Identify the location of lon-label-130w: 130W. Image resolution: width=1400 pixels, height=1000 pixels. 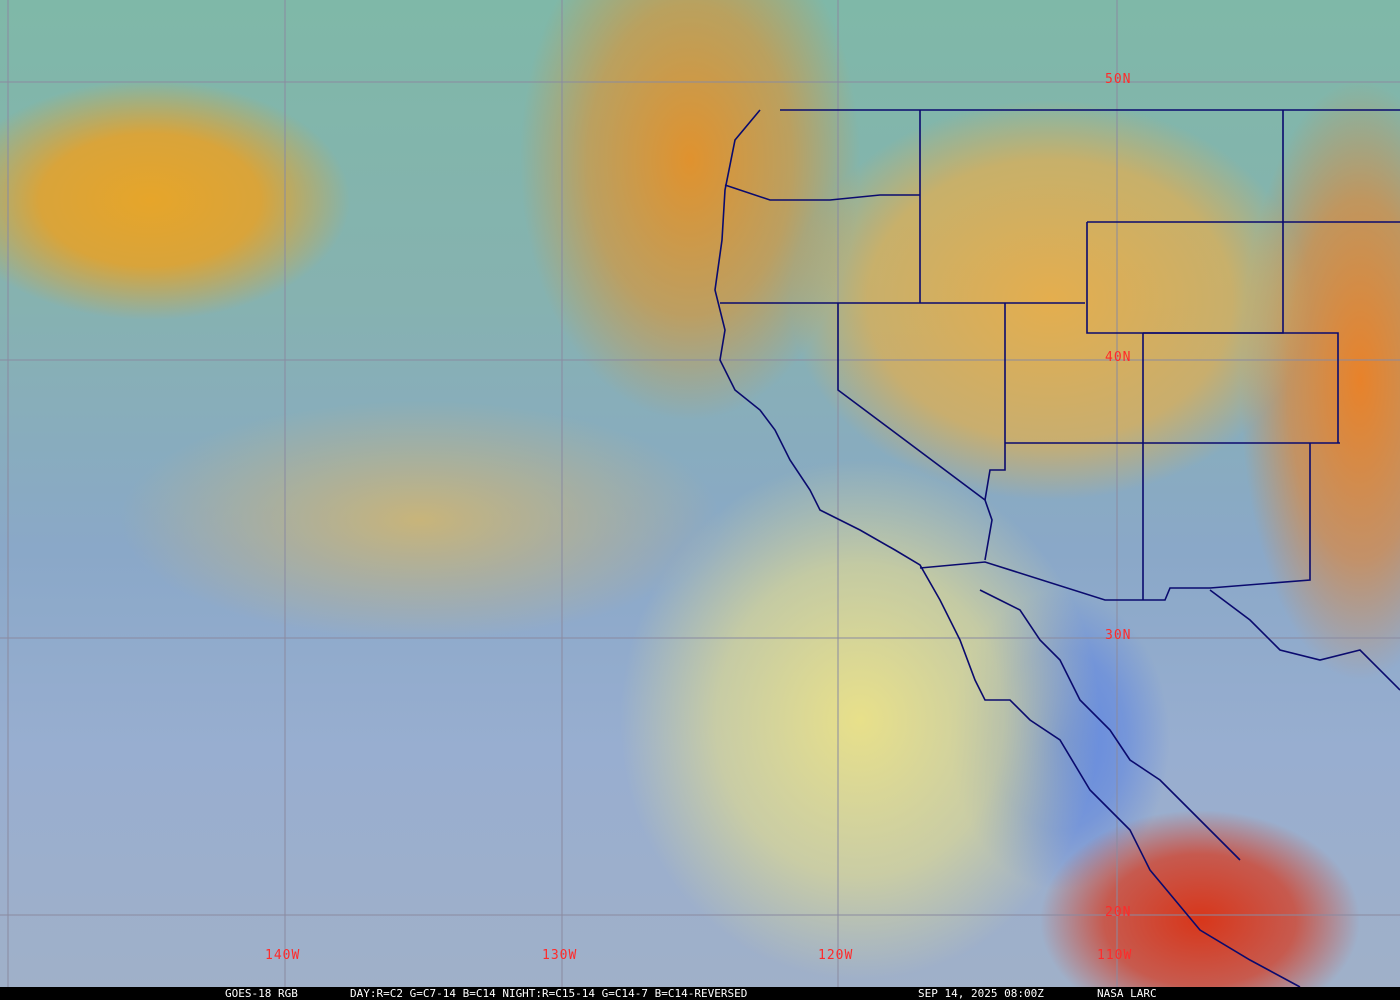
(560, 955).